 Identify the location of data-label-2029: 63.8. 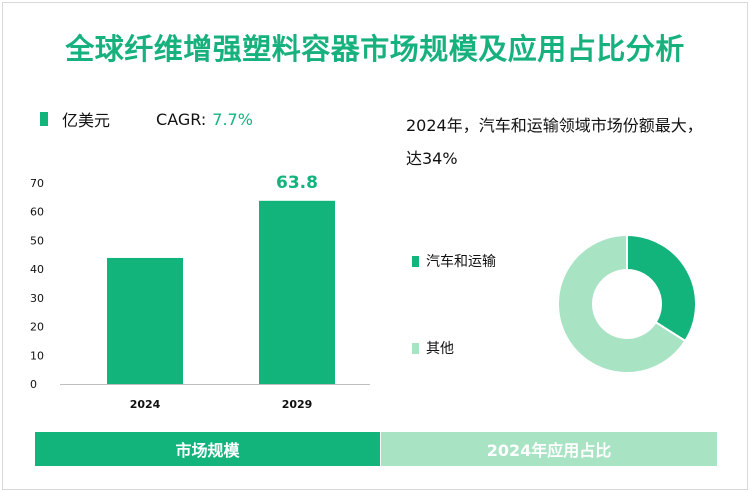
(297, 183).